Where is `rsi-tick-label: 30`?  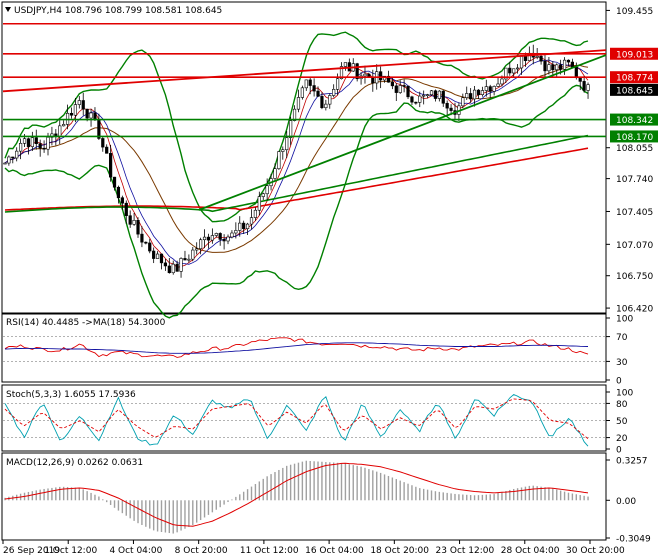 rsi-tick-label: 30 is located at coordinates (622, 363).